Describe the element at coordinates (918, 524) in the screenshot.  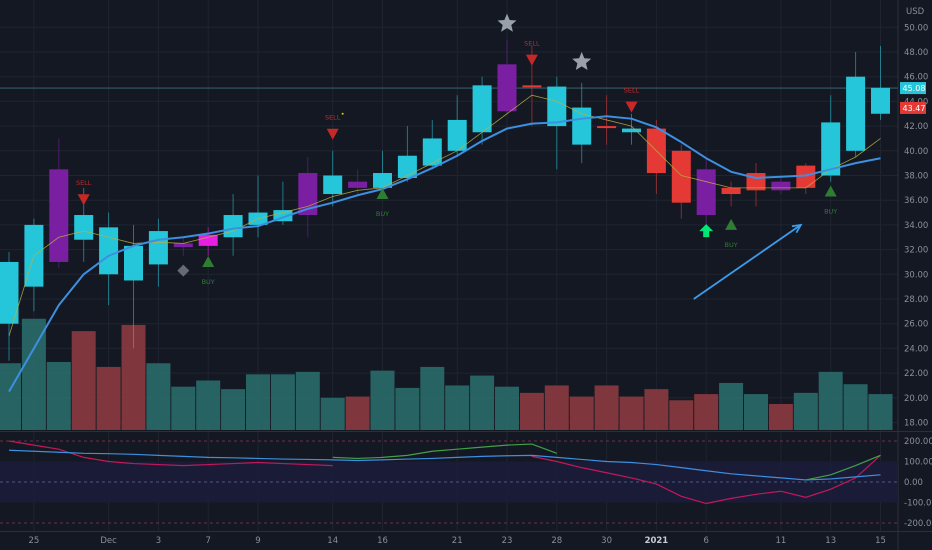
I see `oscillator-tick-label: -200.00` at that location.